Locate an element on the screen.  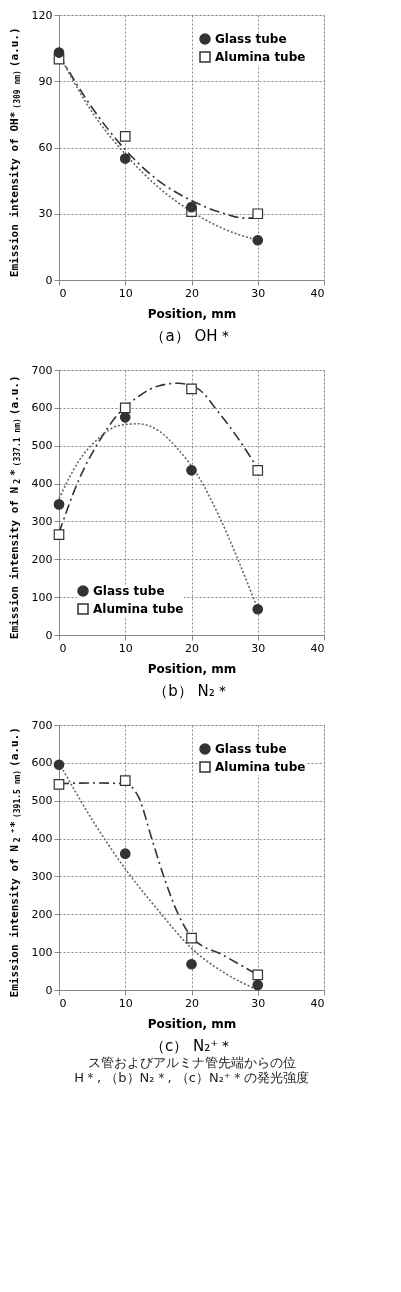
y-axis-title: Emission intensity of N2*(337.1 nm) (a.u.) is located at coordinates (15, 507).